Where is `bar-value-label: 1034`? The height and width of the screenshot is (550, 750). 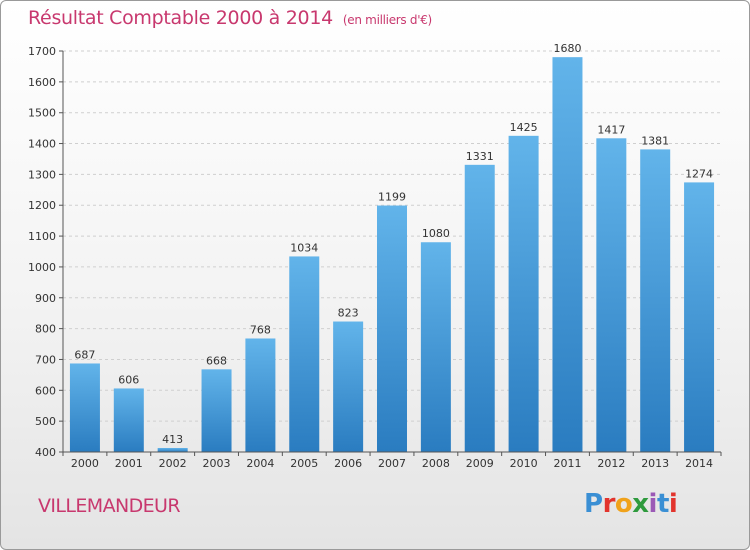
bar-value-label: 1034 is located at coordinates (304, 247).